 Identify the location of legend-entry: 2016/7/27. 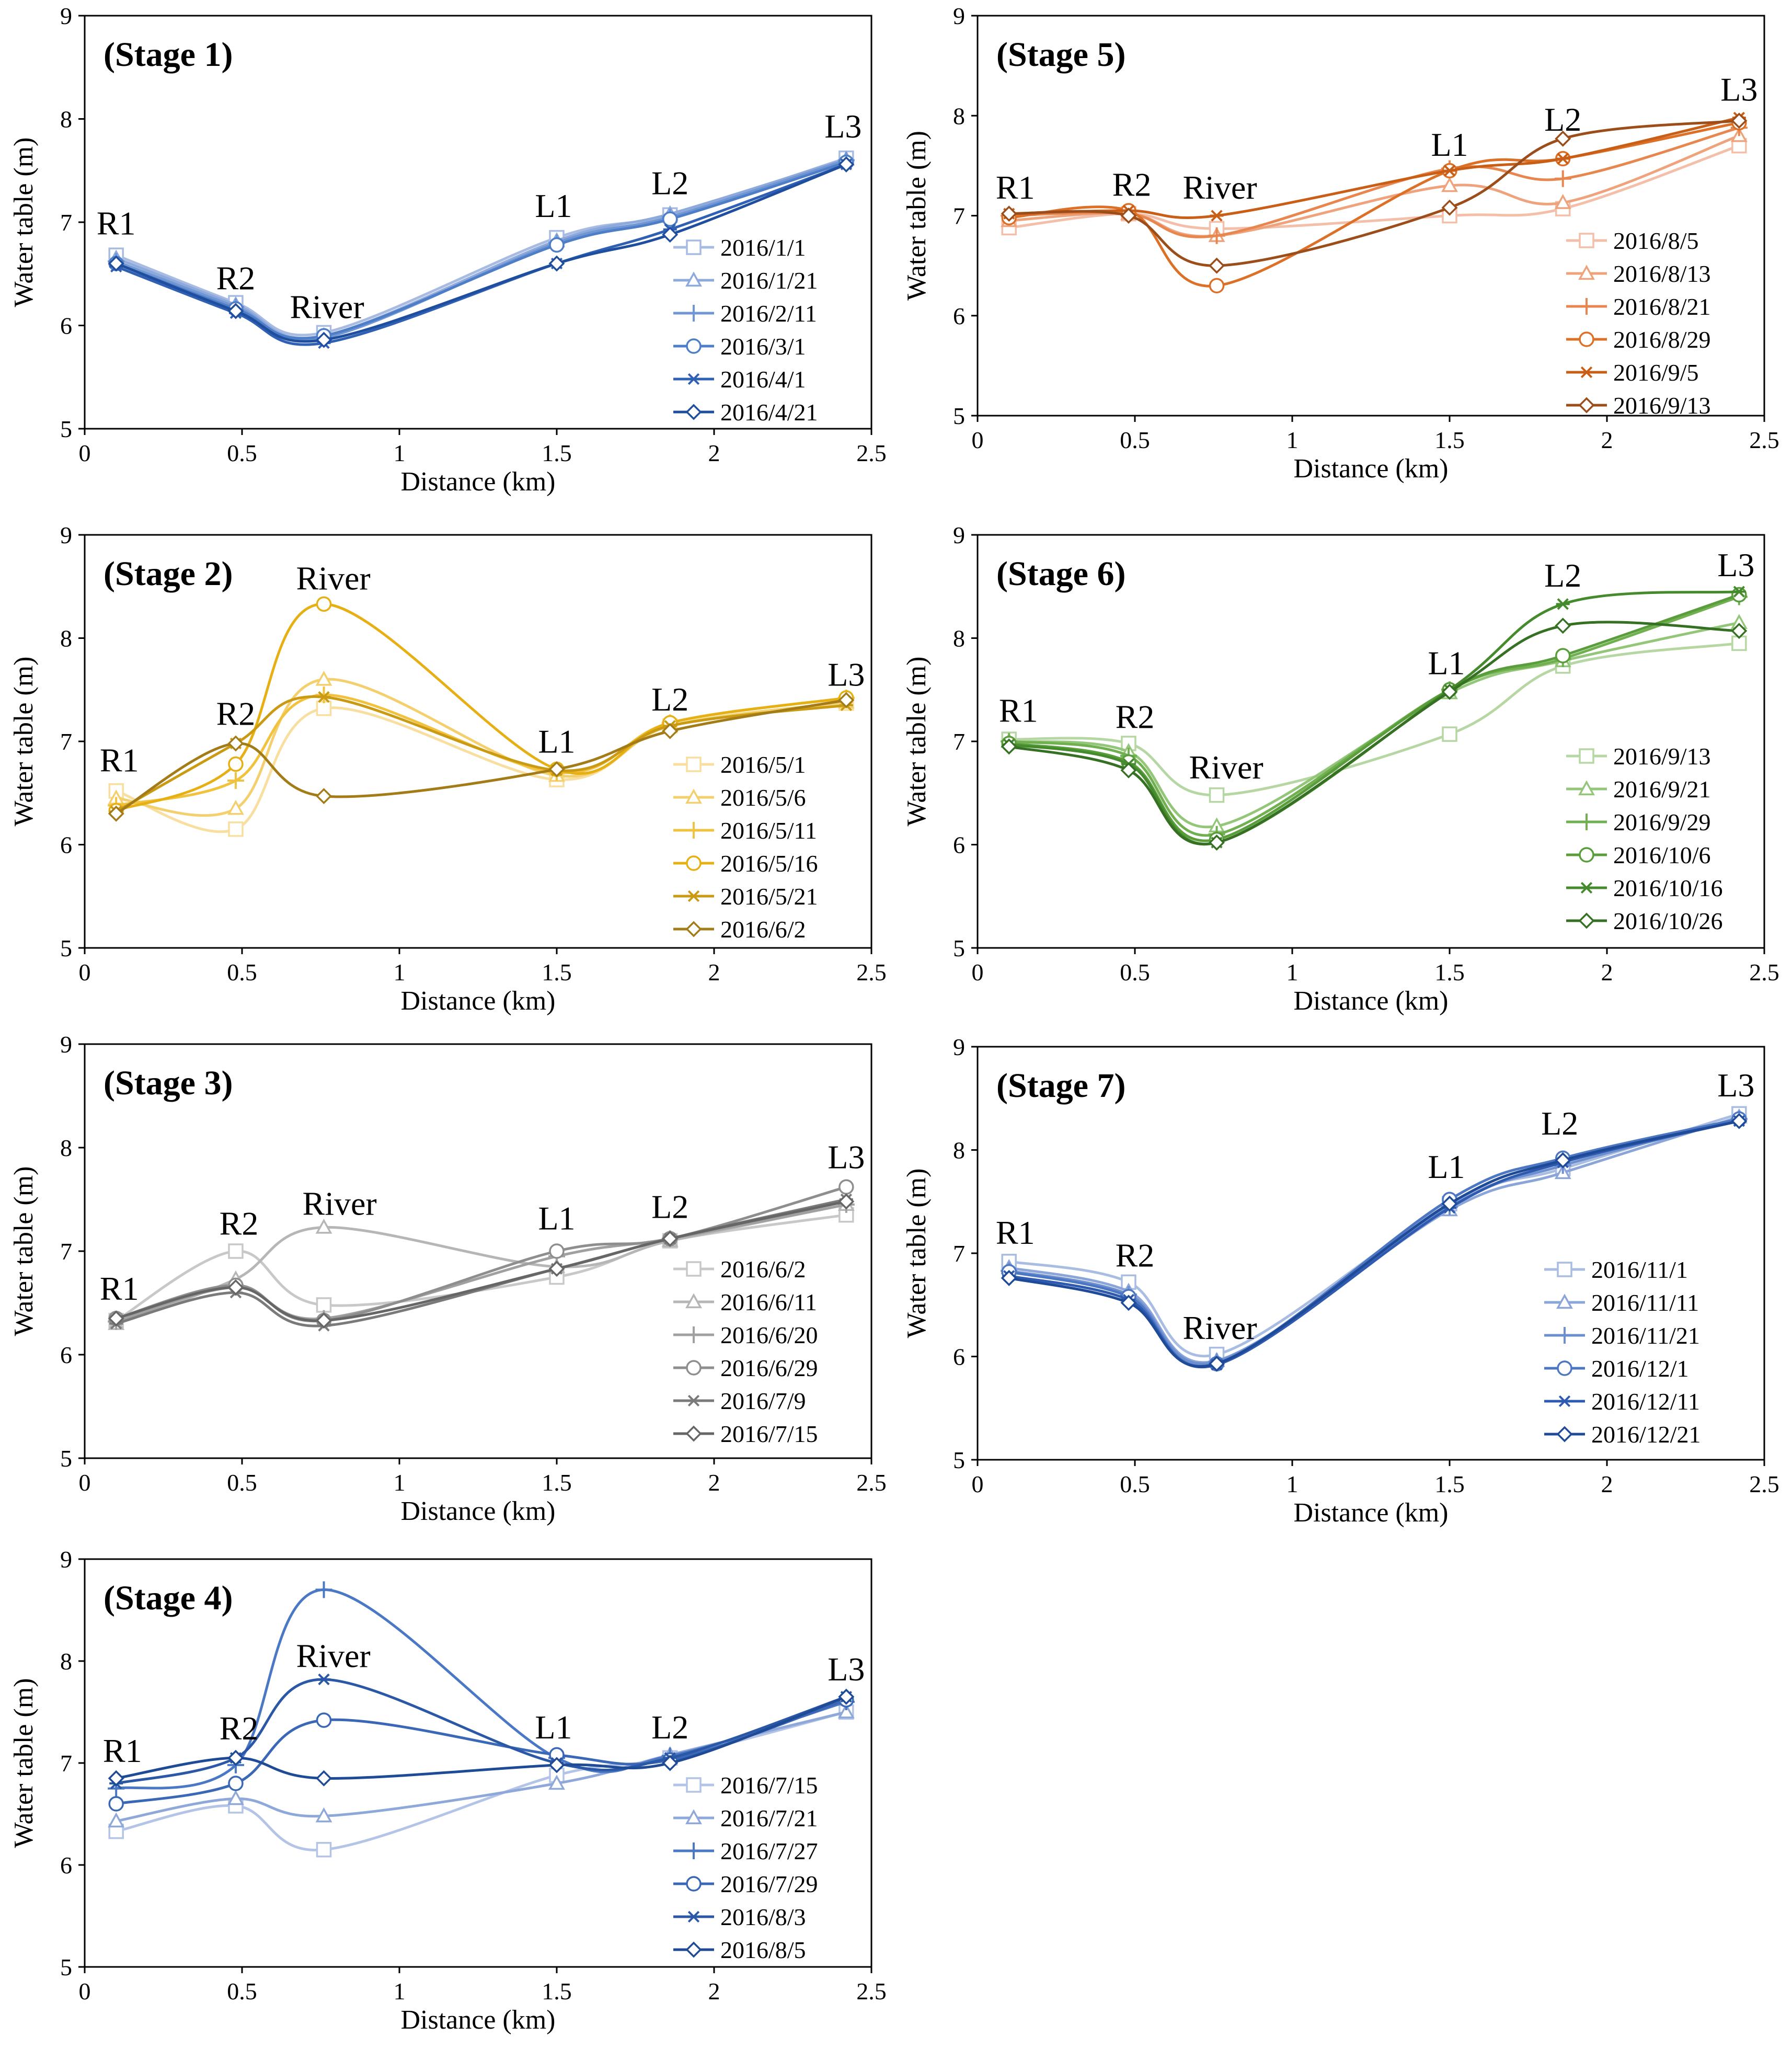
(769, 1851).